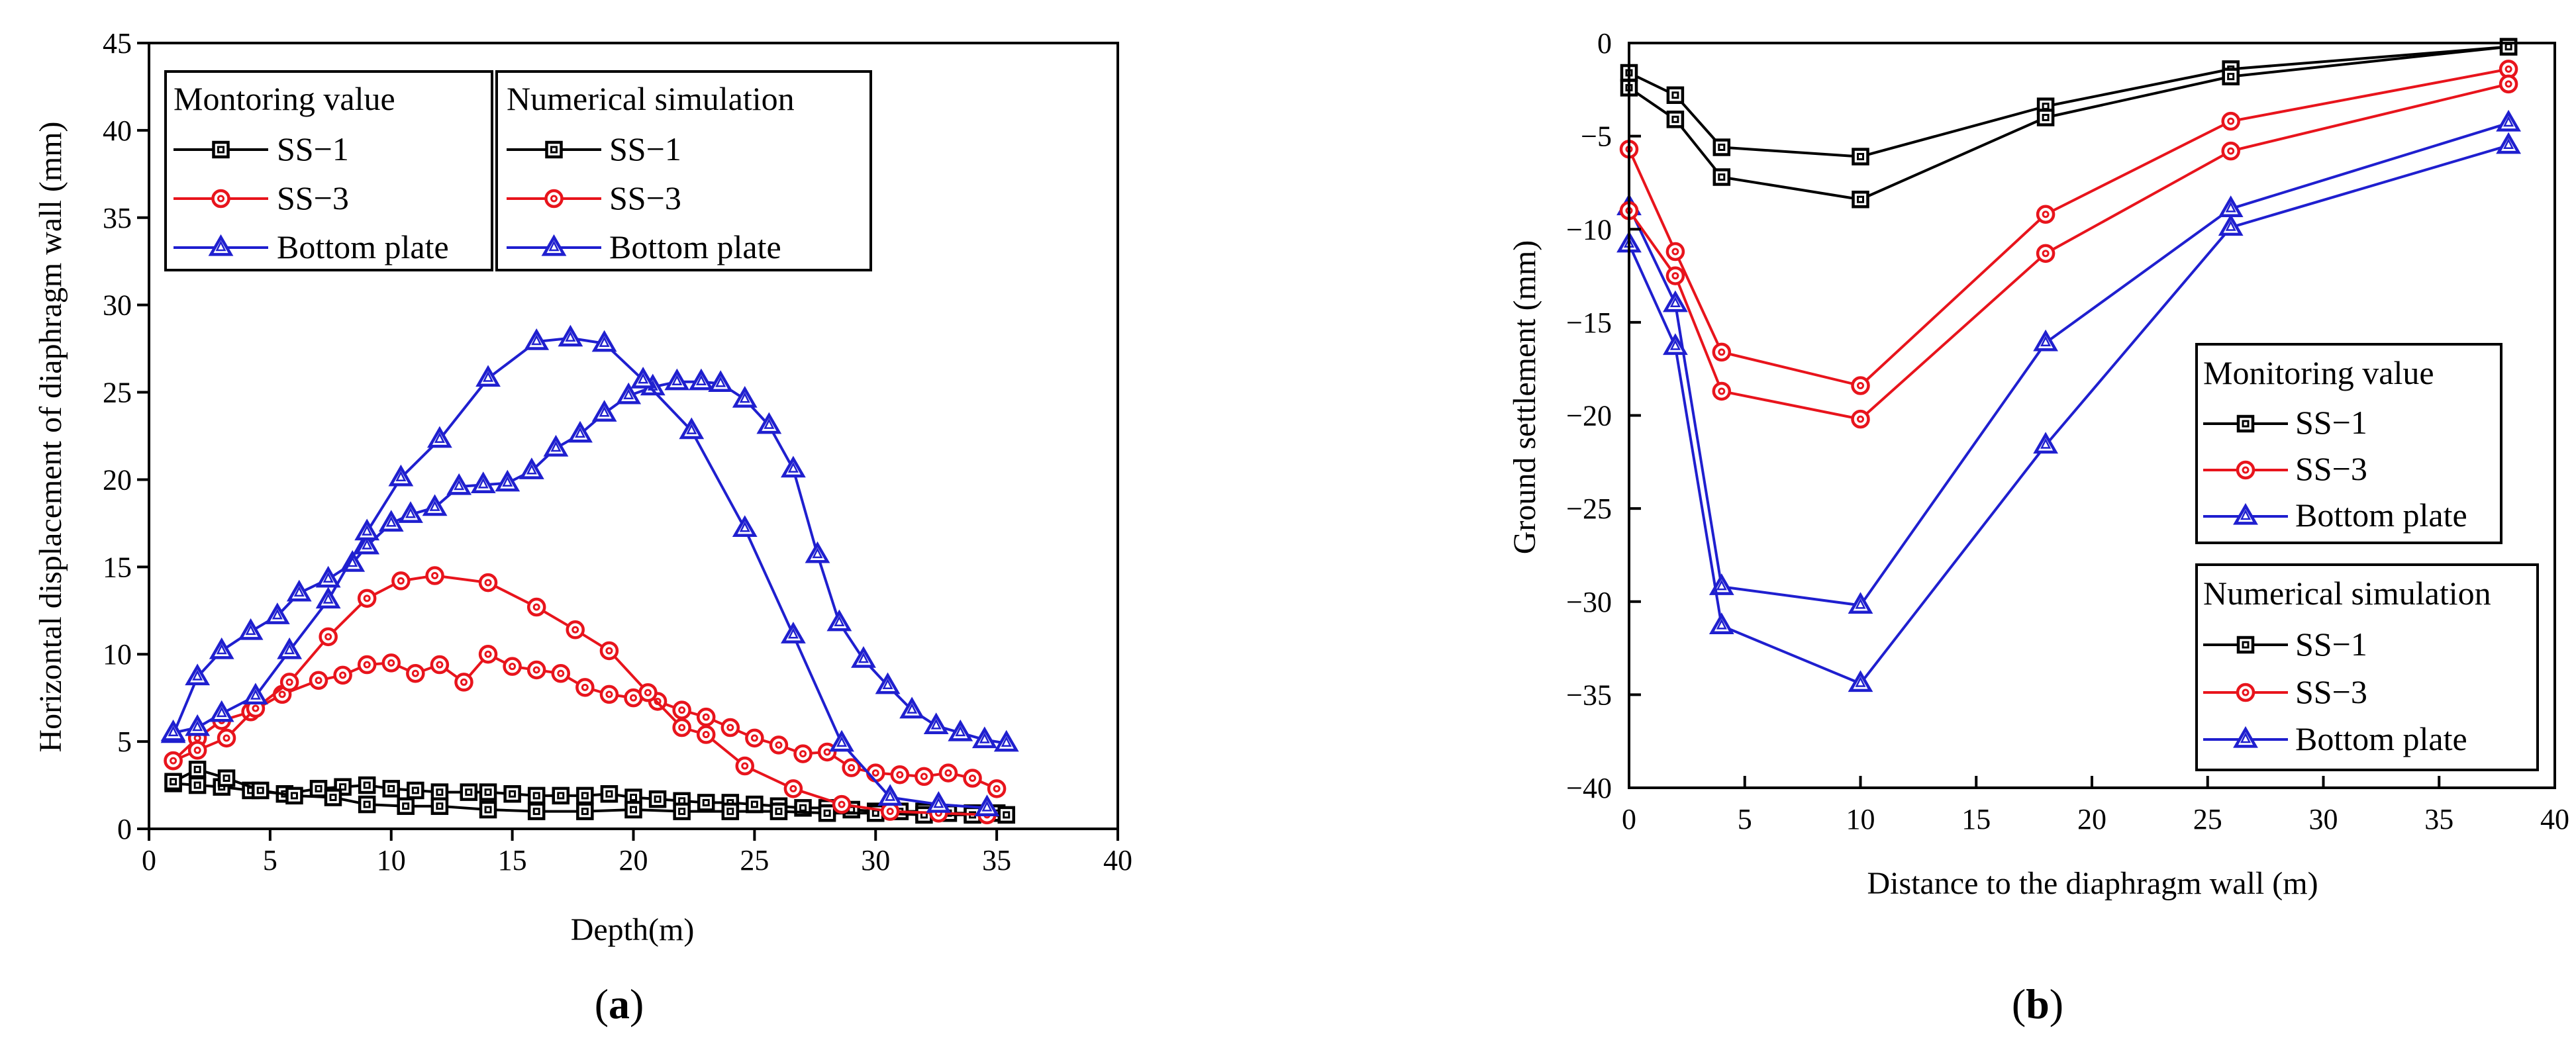 This screenshot has width=2576, height=1044. Describe the element at coordinates (1596, 136) in the screenshot. I see `b-y-tick-label: −5` at that location.